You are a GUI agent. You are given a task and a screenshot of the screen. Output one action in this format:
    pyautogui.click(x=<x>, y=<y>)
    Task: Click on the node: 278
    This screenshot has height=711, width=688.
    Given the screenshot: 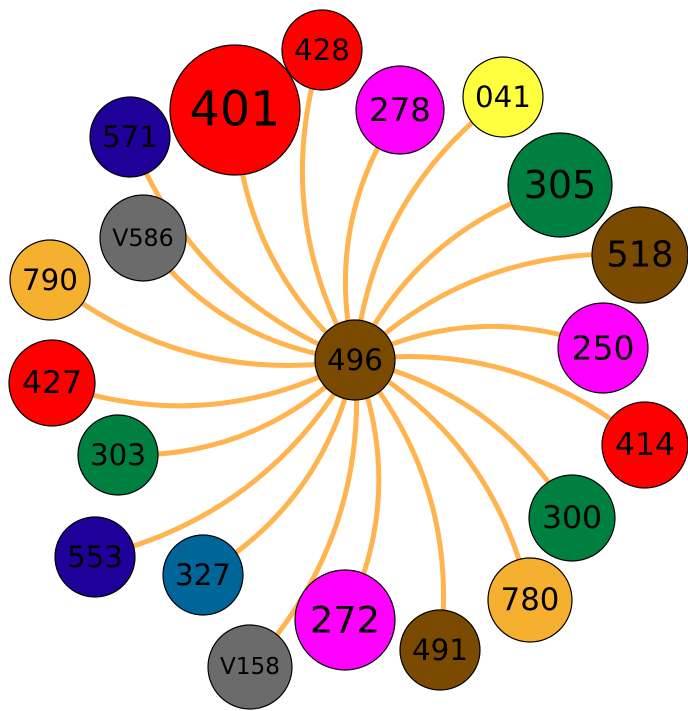 What is the action you would take?
    pyautogui.click(x=400, y=110)
    